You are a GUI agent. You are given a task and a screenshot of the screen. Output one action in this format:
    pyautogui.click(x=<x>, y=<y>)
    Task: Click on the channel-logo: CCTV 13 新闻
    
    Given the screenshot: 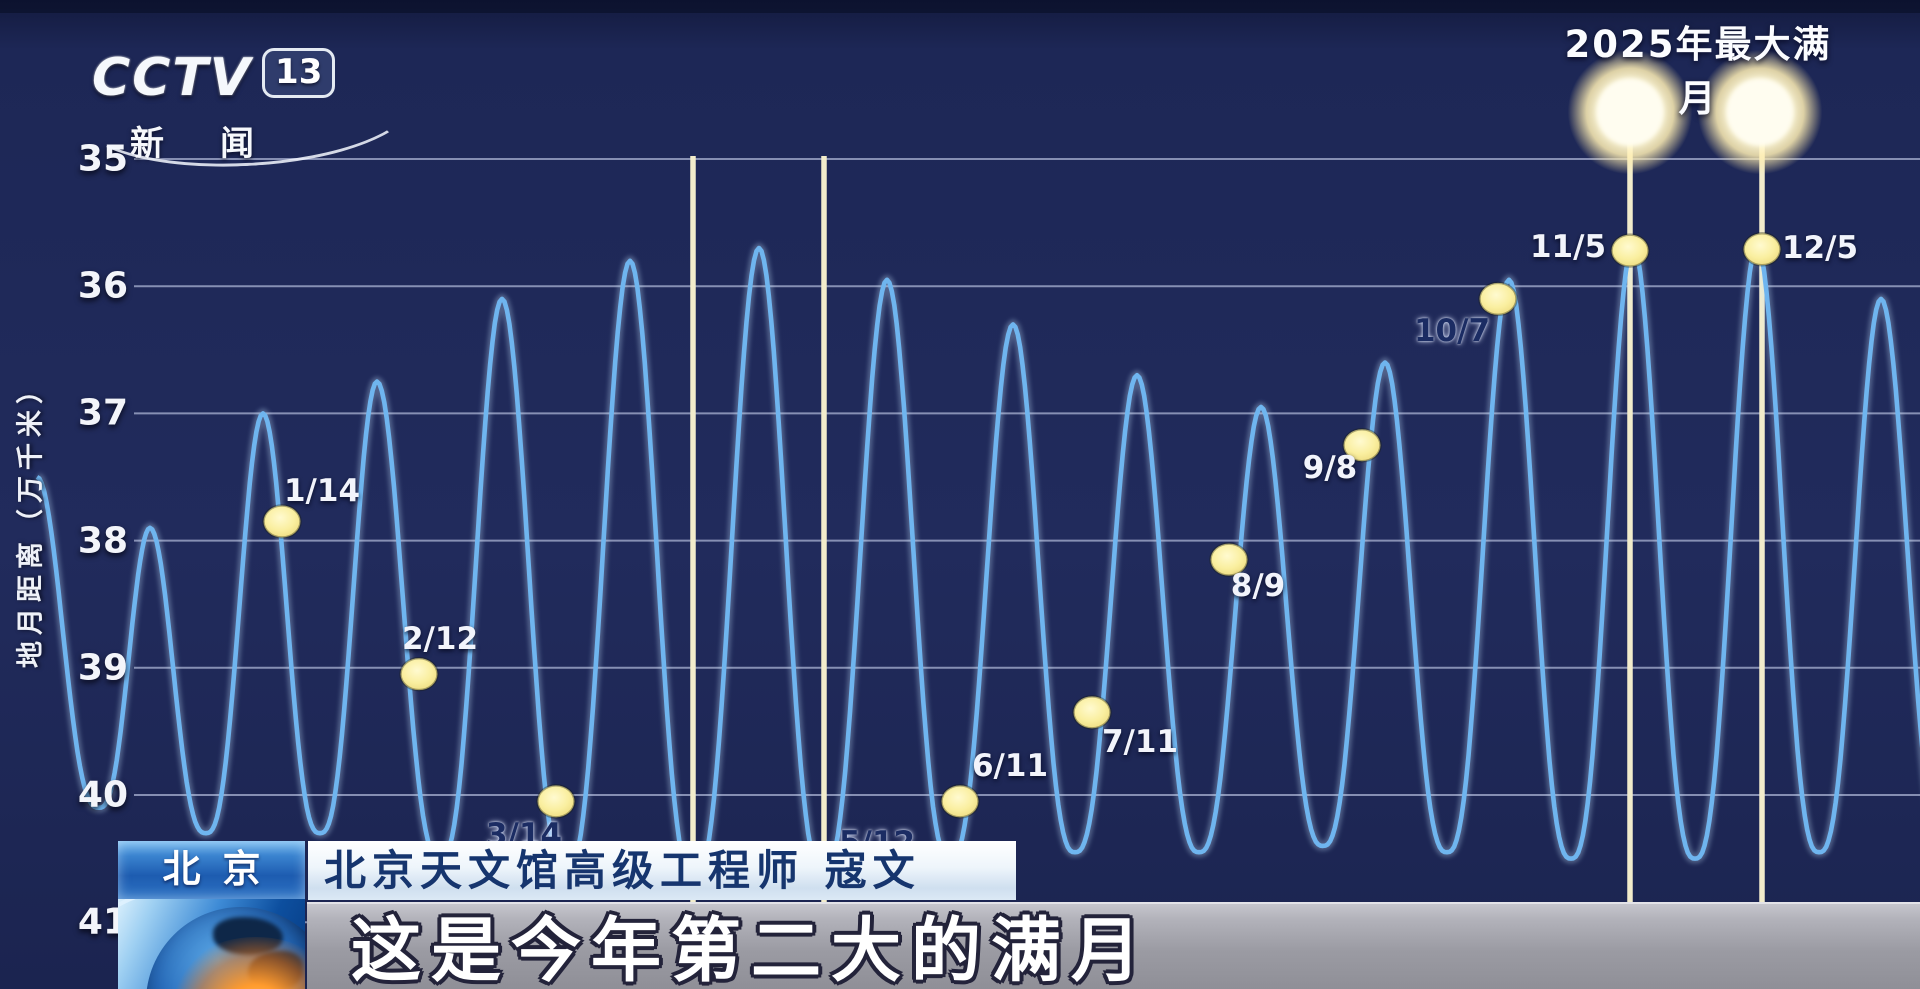 What is the action you would take?
    pyautogui.click(x=246, y=109)
    